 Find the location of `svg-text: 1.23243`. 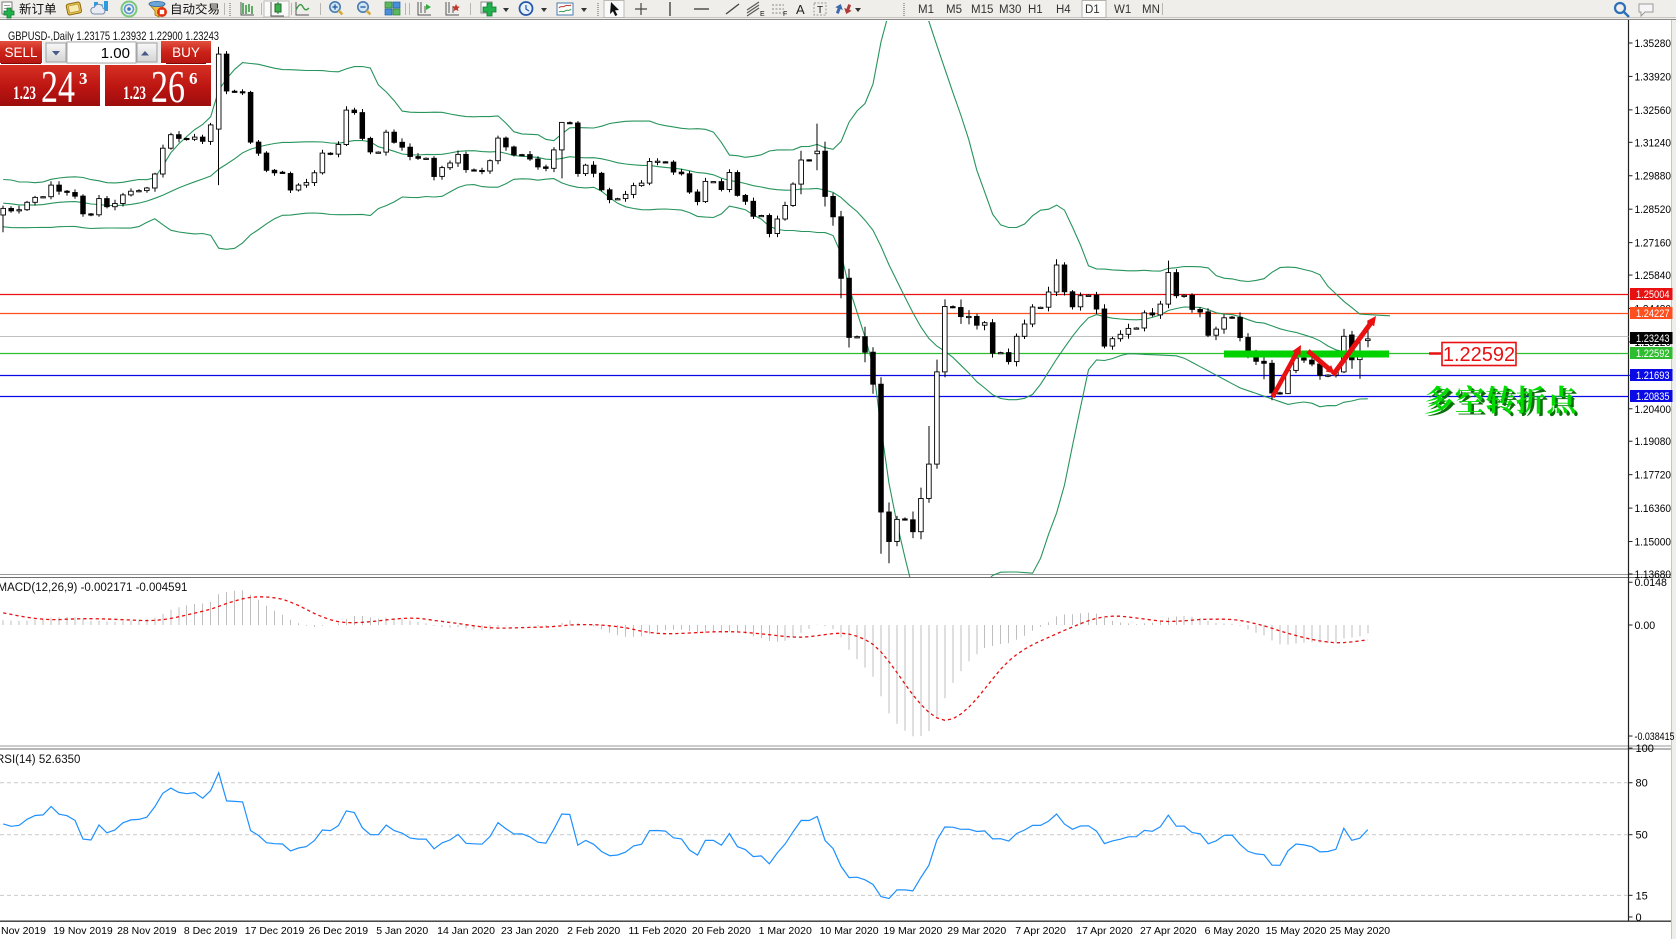

svg-text: 1.23243 is located at coordinates (1653, 339).